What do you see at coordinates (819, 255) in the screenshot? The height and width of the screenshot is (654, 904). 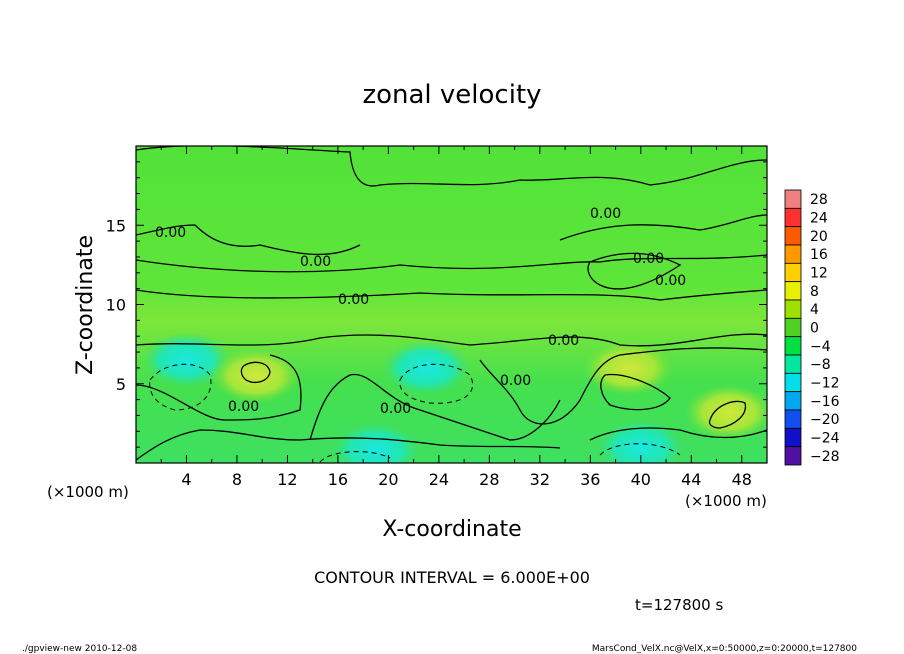 I see `colorbar-label: 16` at bounding box center [819, 255].